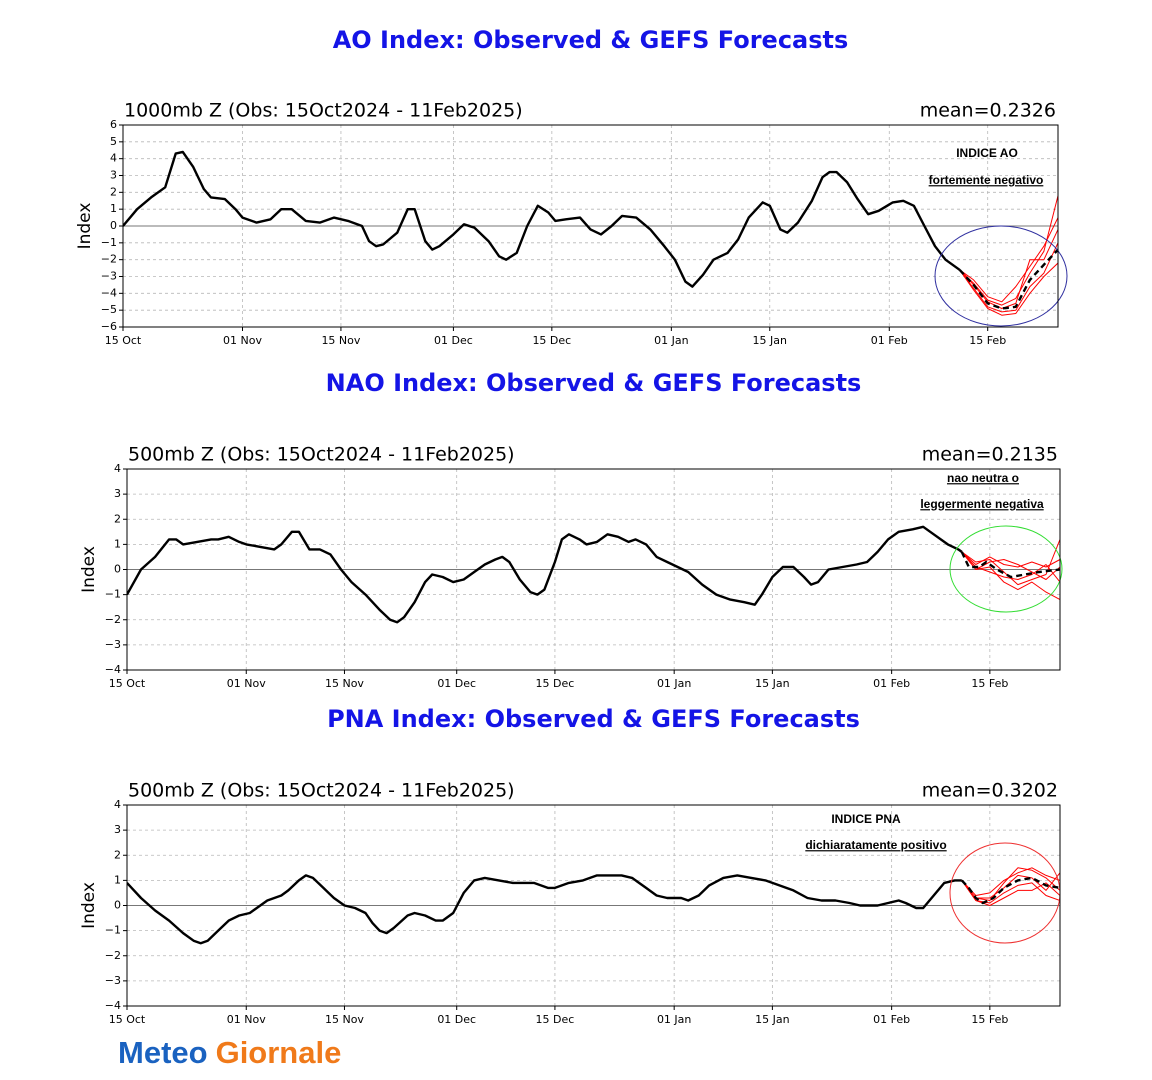 The width and height of the screenshot is (1152, 1080). Describe the element at coordinates (323, 111) in the screenshot. I see `chart-subtitle: 1000mb Z (Obs: 15Oct2024 - 11Feb2025)` at that location.